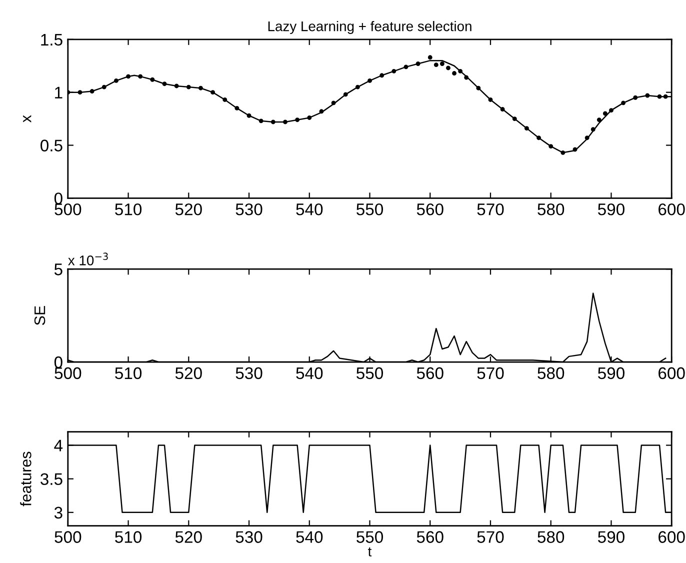 Image resolution: width=686 pixels, height=563 pixels. Describe the element at coordinates (51, 479) in the screenshot. I see `y-tick-label: 3.5` at that location.